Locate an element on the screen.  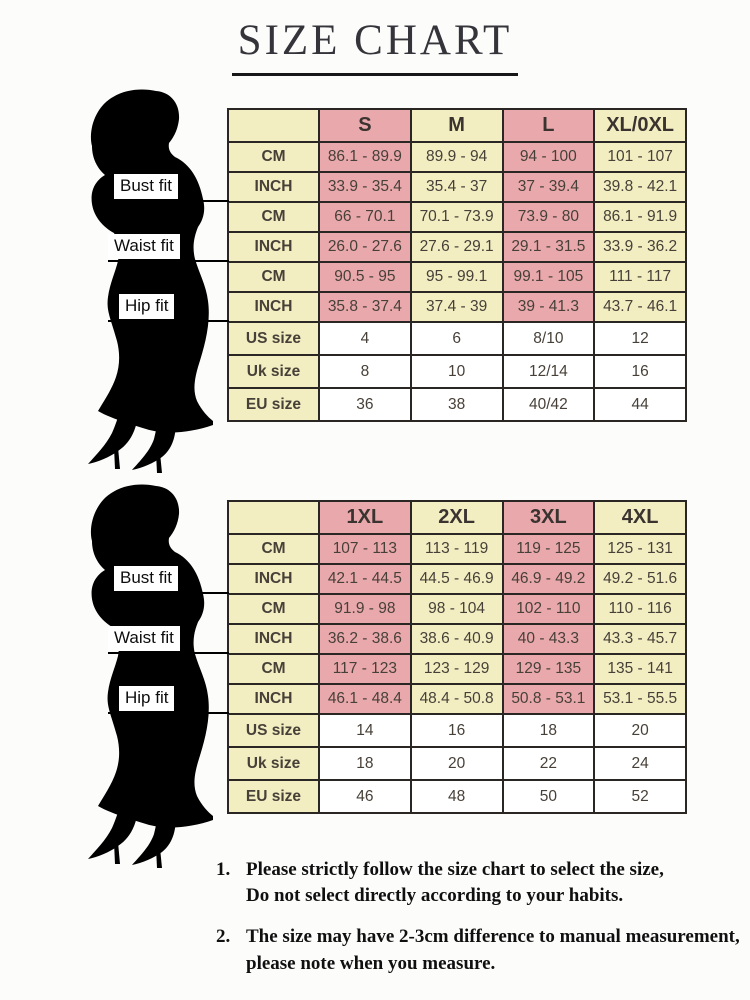
woman-silhouette is located at coordinates (150, 281).